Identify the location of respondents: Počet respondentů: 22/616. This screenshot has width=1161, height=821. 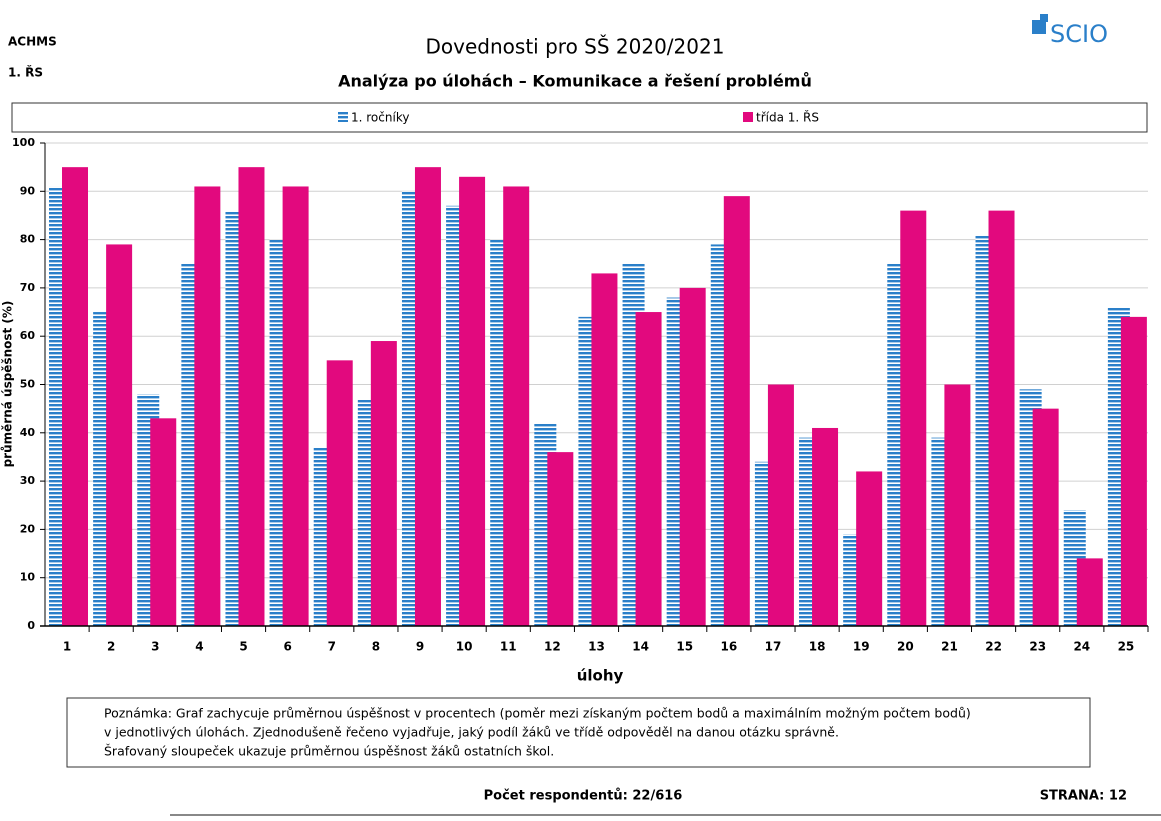
(583, 796).